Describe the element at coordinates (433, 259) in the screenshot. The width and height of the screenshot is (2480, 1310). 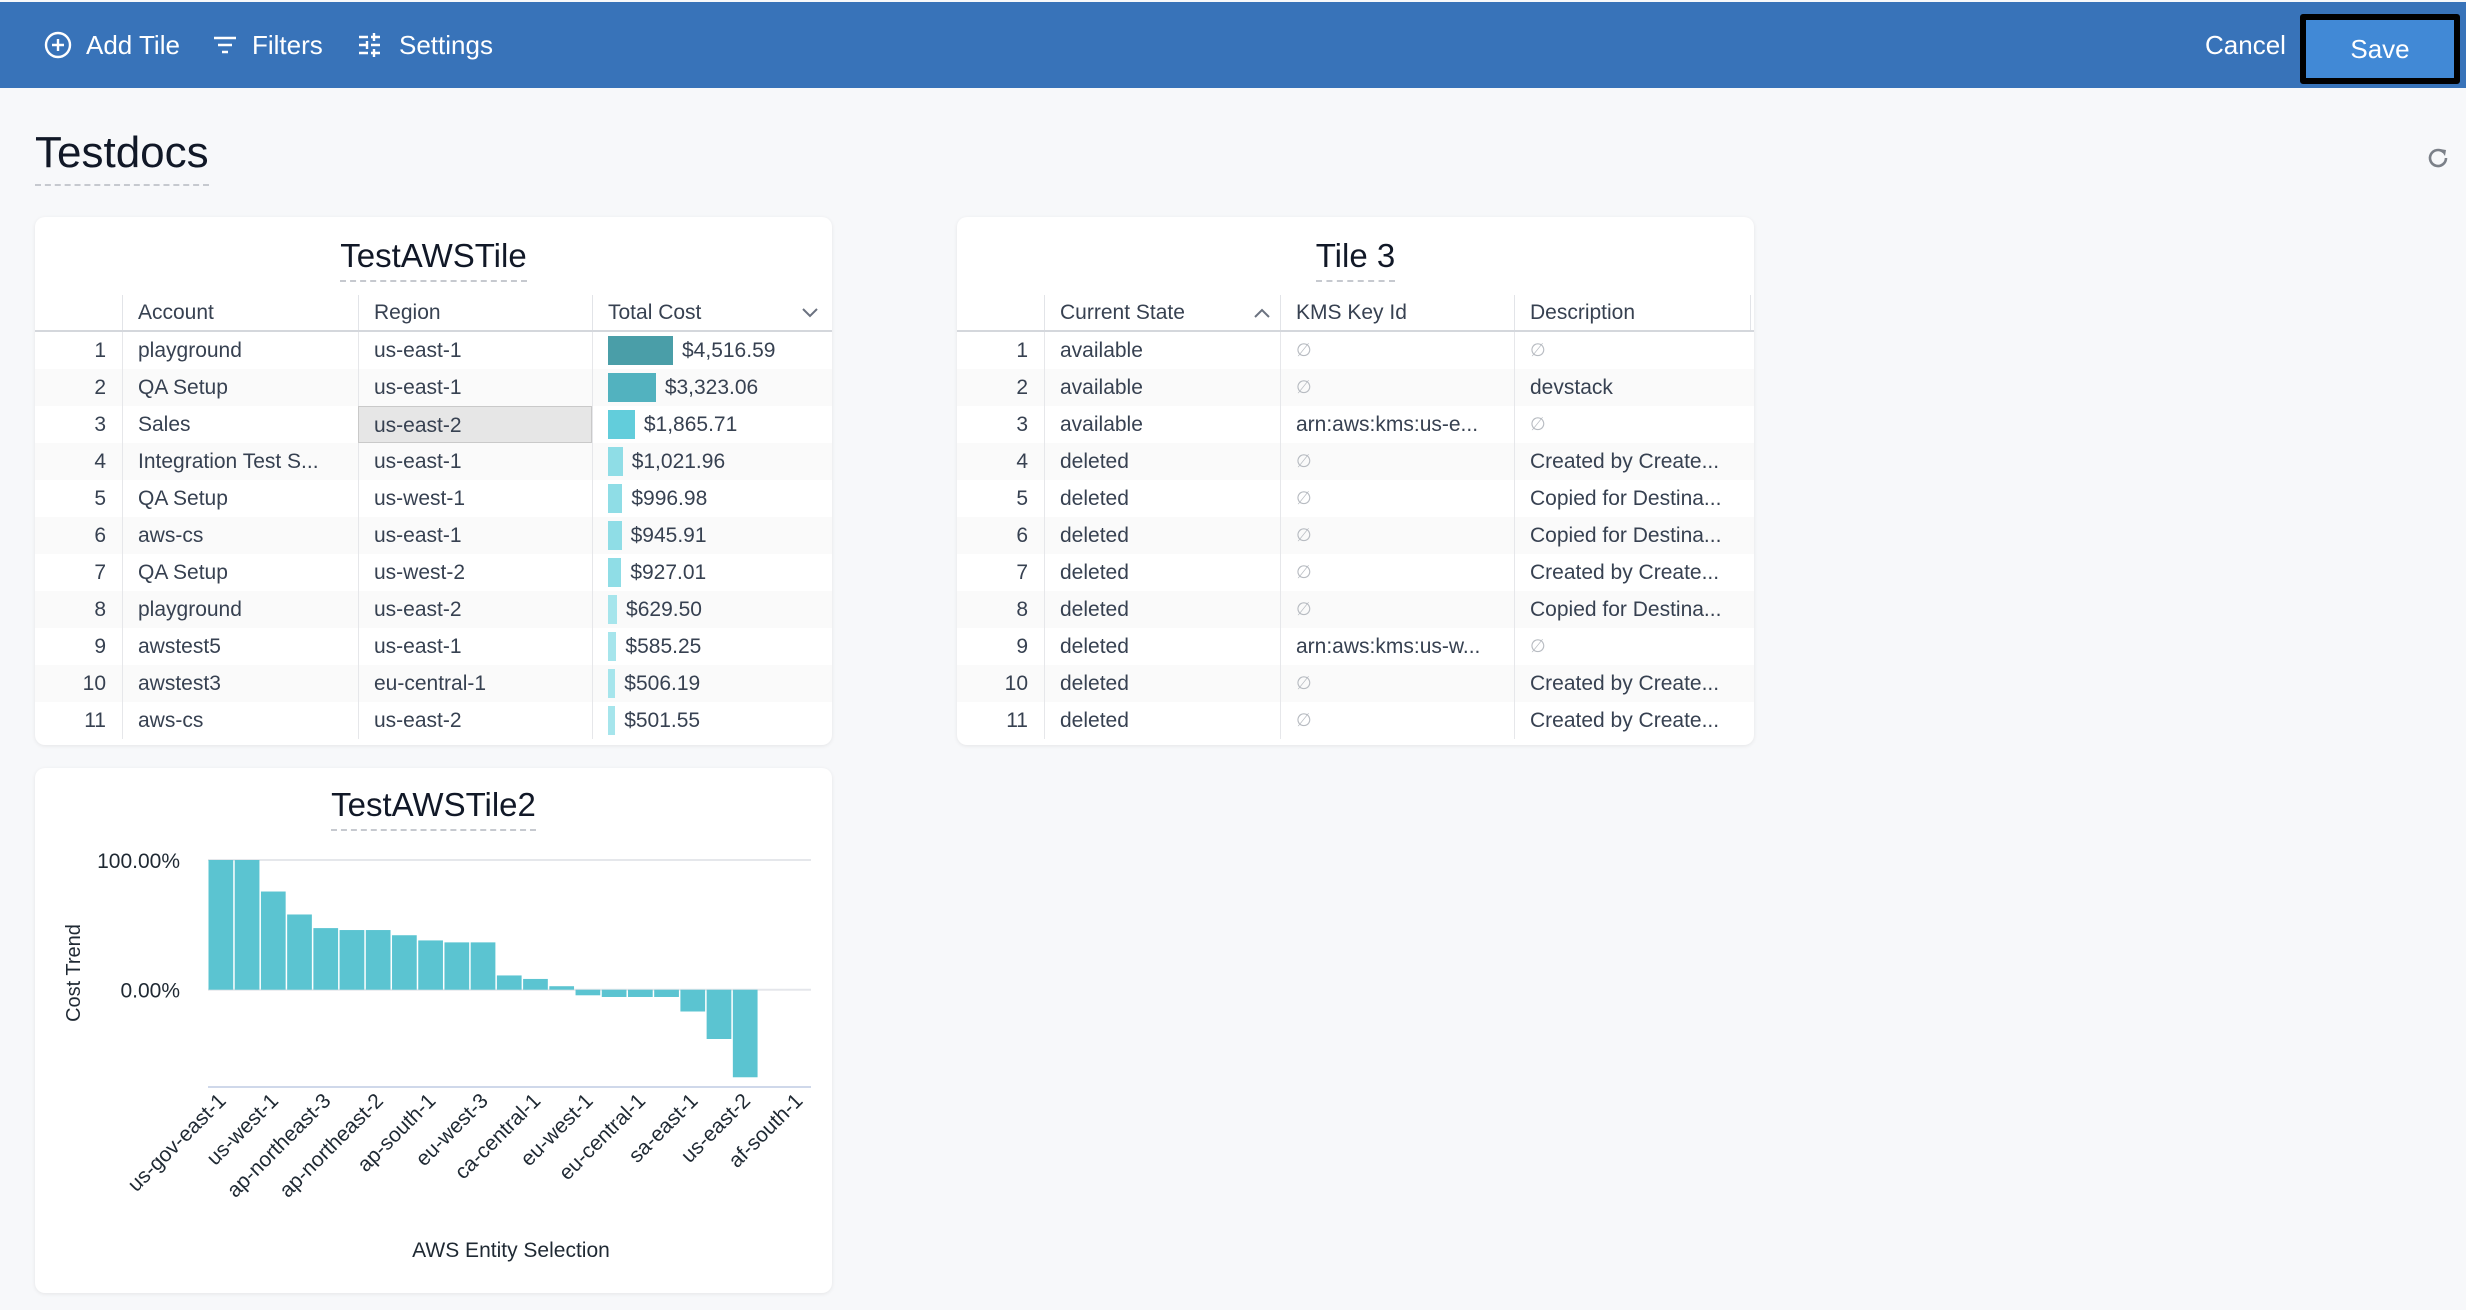
I see `tile-title: TestAWSTile` at that location.